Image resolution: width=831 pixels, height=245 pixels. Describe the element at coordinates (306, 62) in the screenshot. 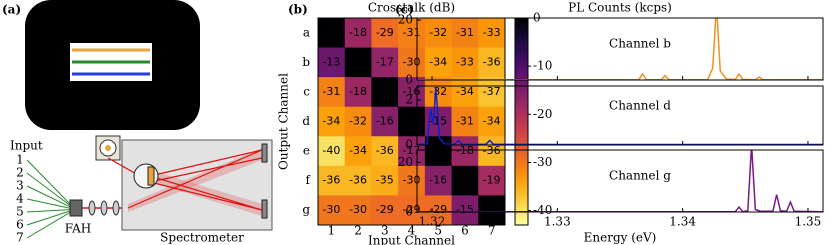

I see `y-tick-label: b` at that location.